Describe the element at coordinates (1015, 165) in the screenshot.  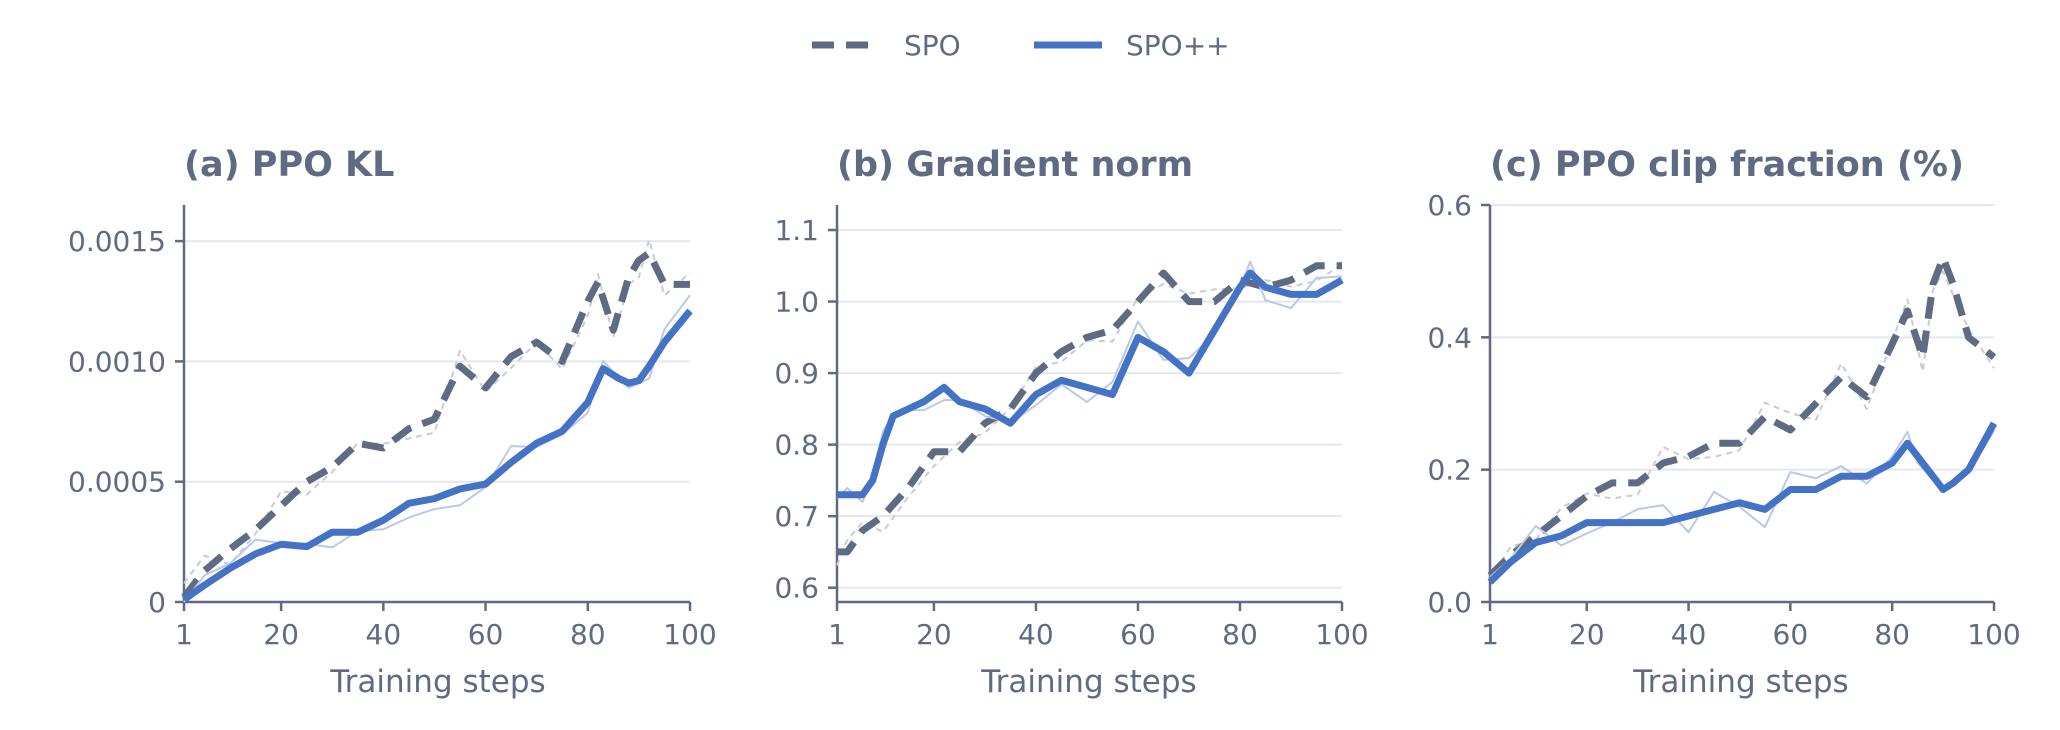
I see `chart-title: (b) Gradient norm` at that location.